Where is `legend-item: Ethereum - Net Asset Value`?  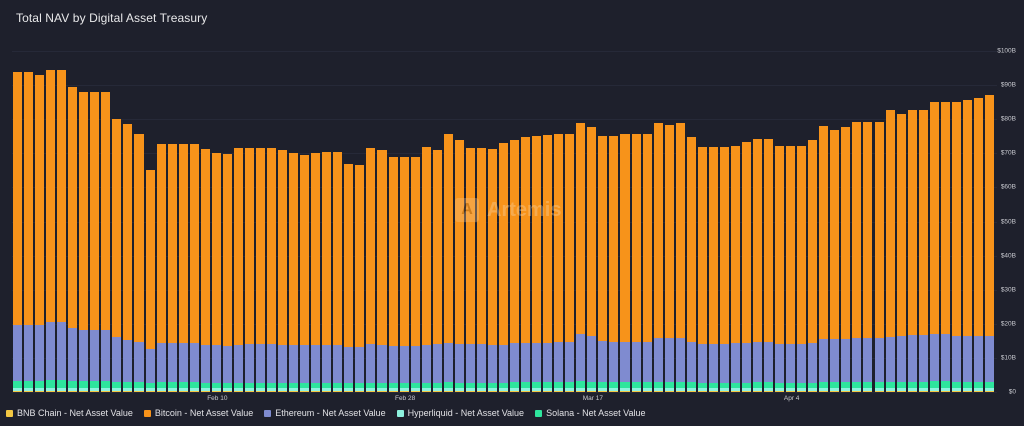 legend-item: Ethereum - Net Asset Value is located at coordinates (325, 413).